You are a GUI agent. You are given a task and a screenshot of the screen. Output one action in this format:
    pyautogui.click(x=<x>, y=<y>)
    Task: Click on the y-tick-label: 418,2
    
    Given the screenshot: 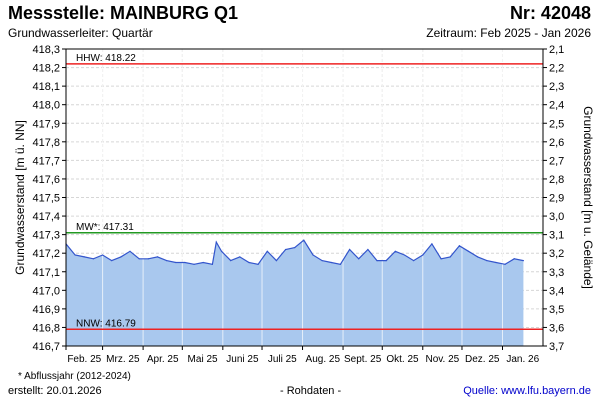 What is the action you would take?
    pyautogui.click(x=46, y=69)
    